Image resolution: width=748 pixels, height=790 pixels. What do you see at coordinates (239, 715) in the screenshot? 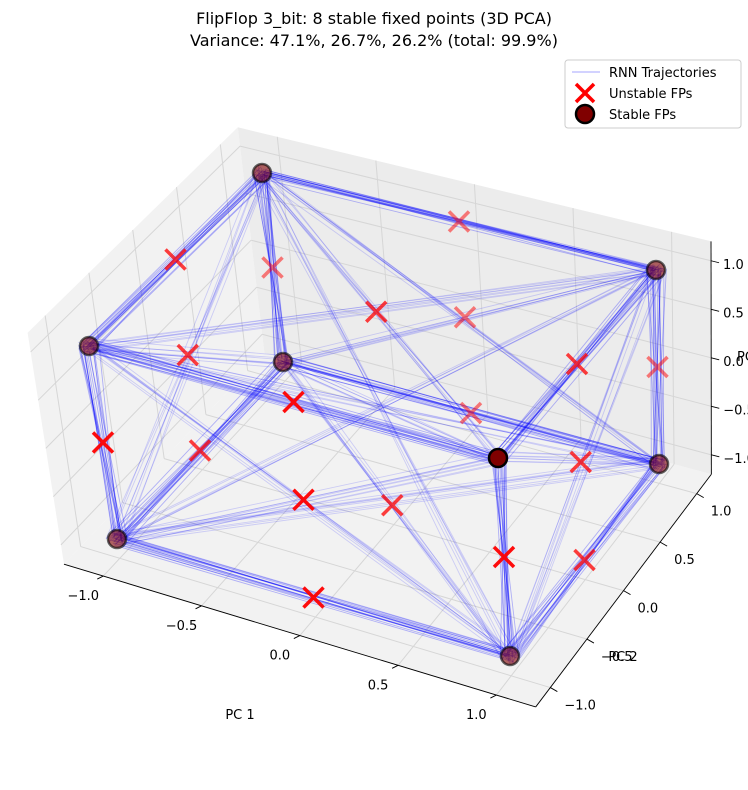
I see `x-axis-label: PC 1` at bounding box center [239, 715].